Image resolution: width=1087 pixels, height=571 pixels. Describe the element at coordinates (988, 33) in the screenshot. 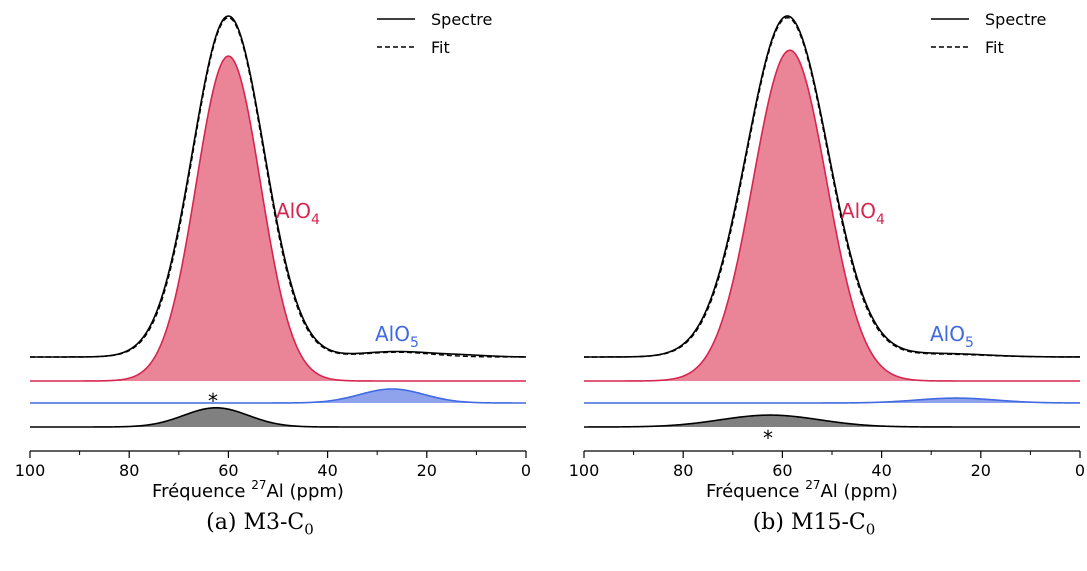

I see `legend-b: Spectre Fit` at that location.